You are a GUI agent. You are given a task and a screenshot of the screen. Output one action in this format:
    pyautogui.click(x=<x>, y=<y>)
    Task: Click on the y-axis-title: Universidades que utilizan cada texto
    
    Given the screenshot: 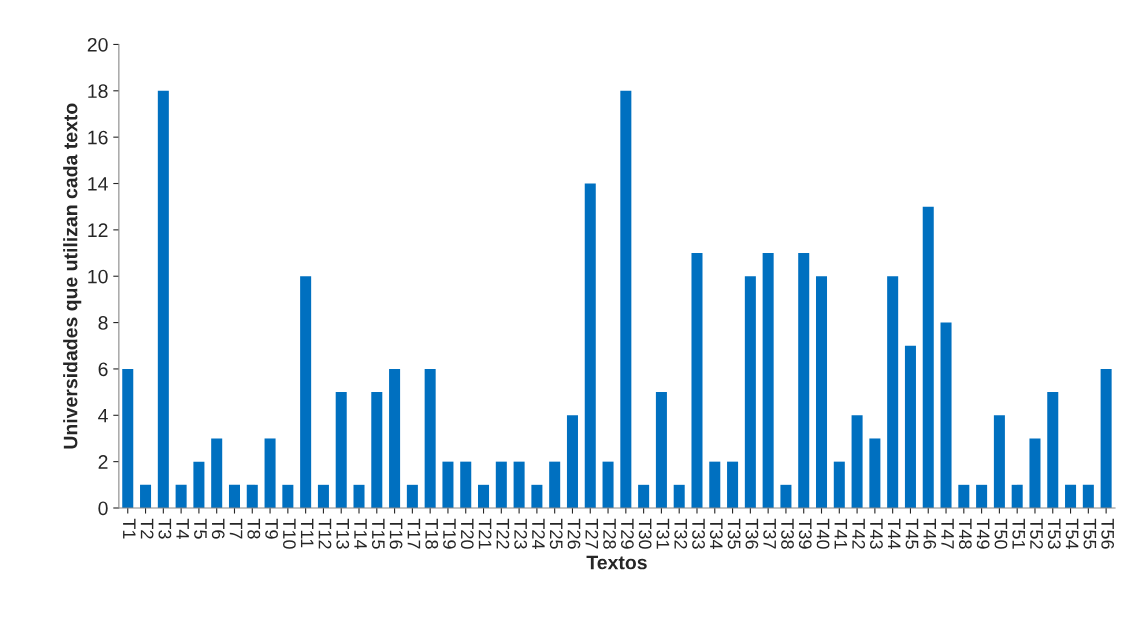 What is the action you would take?
    pyautogui.click(x=72, y=276)
    